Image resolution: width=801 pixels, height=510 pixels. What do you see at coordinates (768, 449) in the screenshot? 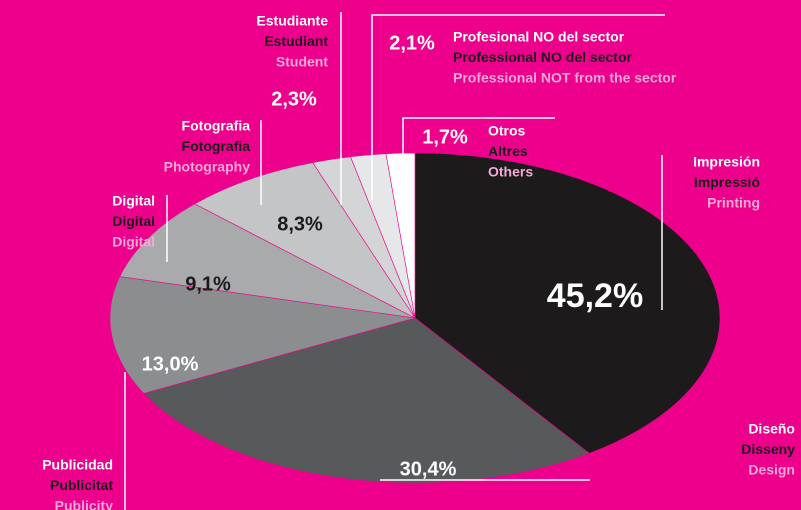
I see `category-label-ca: Disseny` at bounding box center [768, 449].